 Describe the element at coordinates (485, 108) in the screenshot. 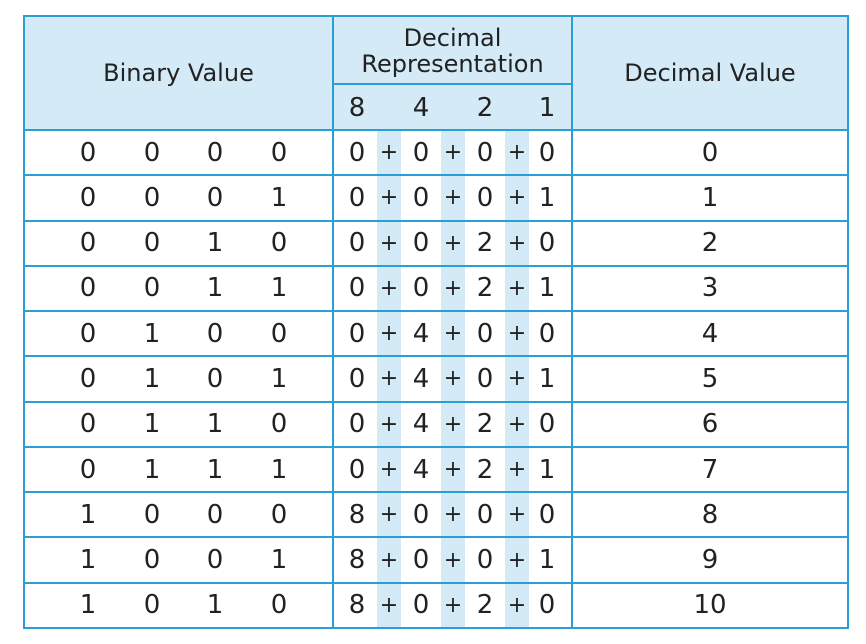

I see `weight-label: 2` at that location.